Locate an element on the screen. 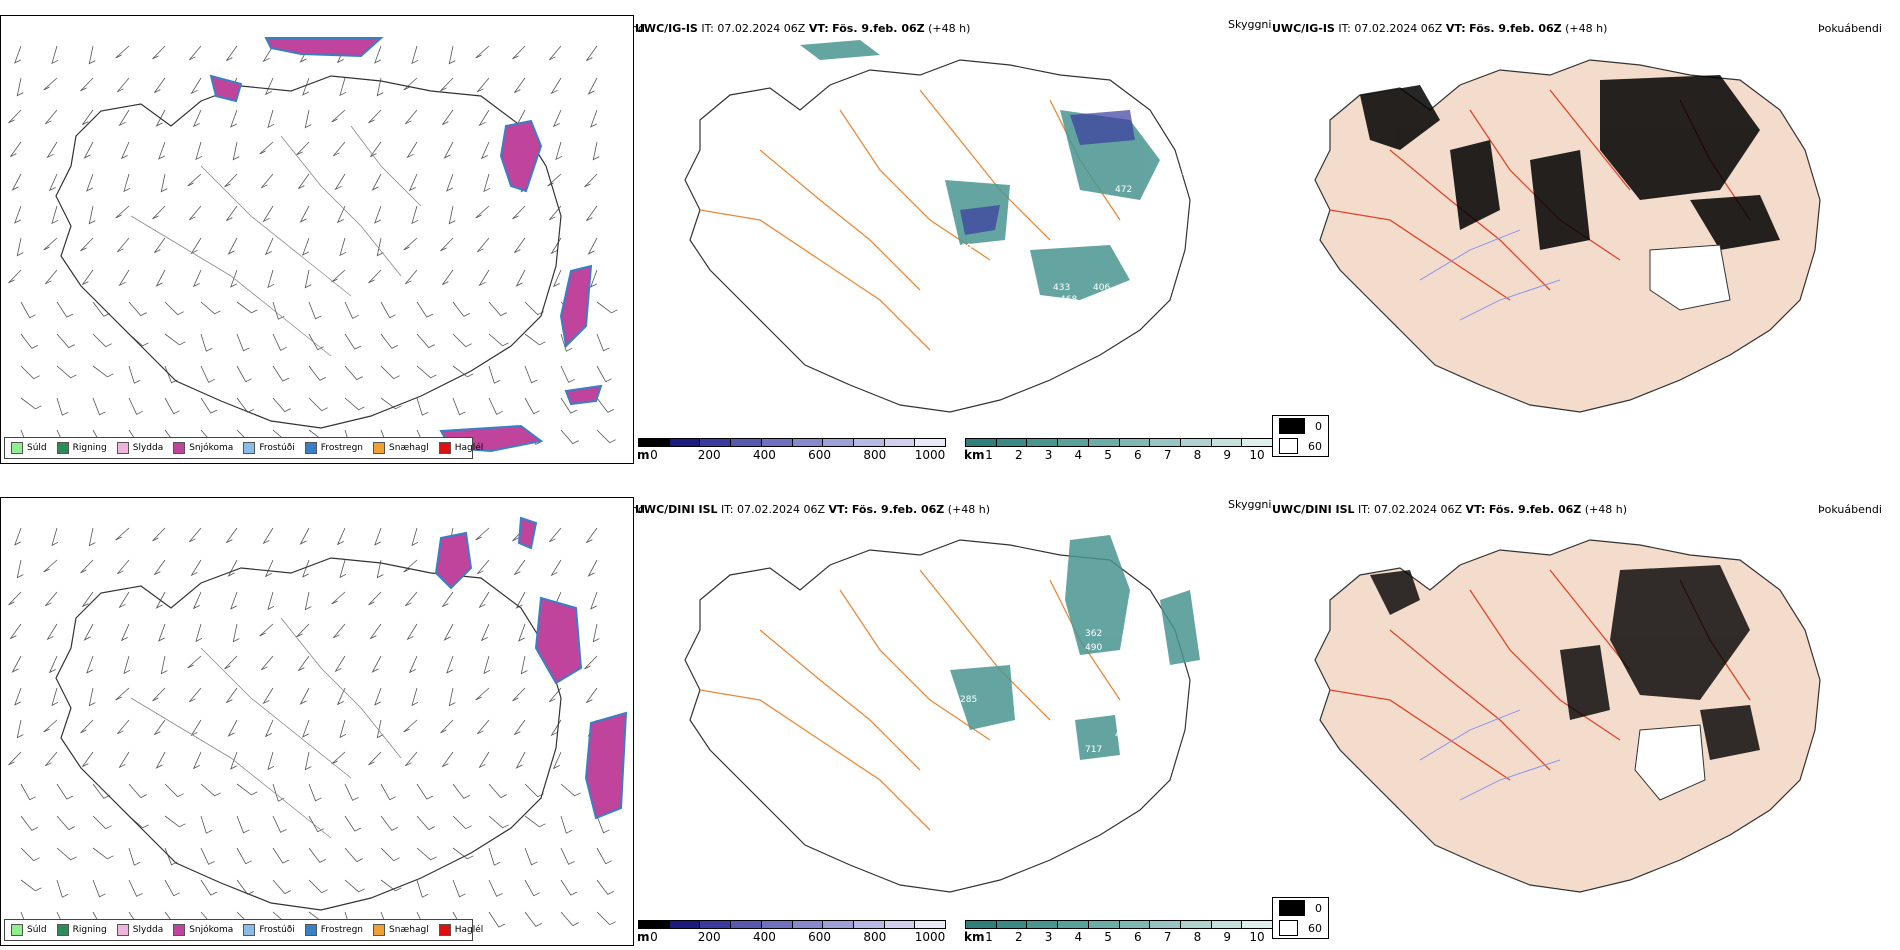  map-label: 349 is located at coordinates (1178, 173).